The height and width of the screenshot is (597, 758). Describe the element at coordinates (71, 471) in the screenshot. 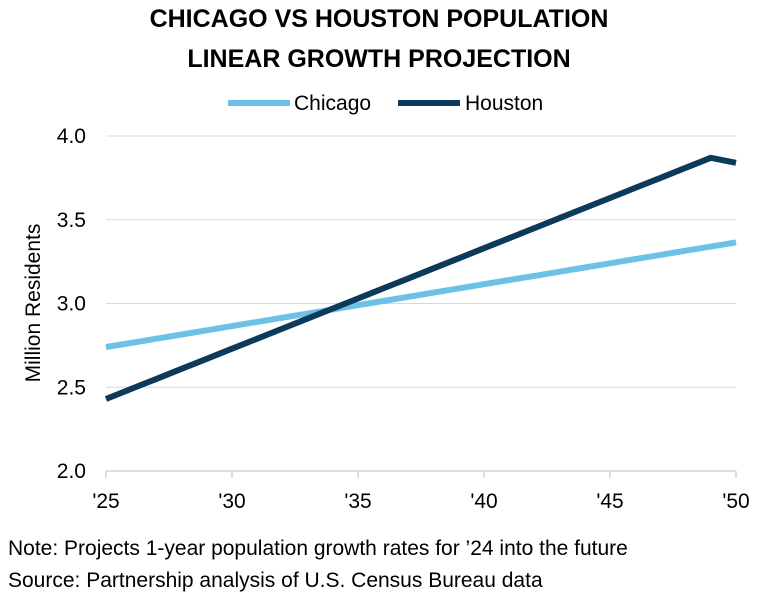

I see `y-tick-label: 2.0` at that location.